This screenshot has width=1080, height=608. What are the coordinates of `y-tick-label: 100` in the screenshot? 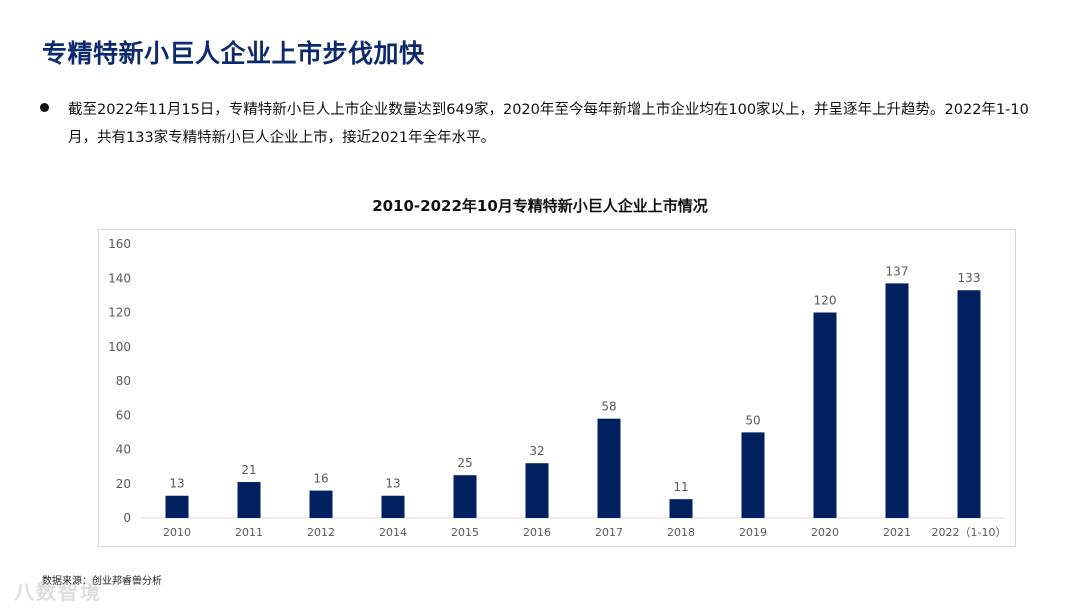 It's located at (119, 347).